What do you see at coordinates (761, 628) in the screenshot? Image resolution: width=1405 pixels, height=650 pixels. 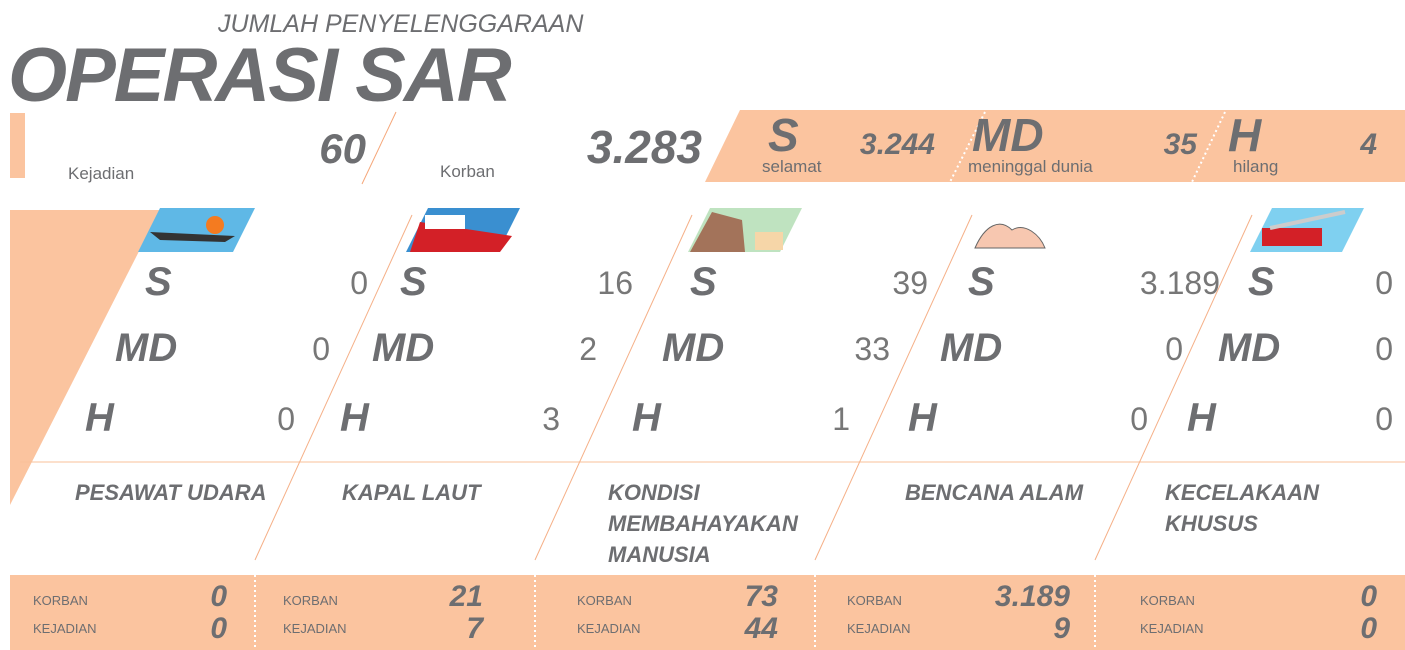 I see `kejadian-value: 44` at bounding box center [761, 628].